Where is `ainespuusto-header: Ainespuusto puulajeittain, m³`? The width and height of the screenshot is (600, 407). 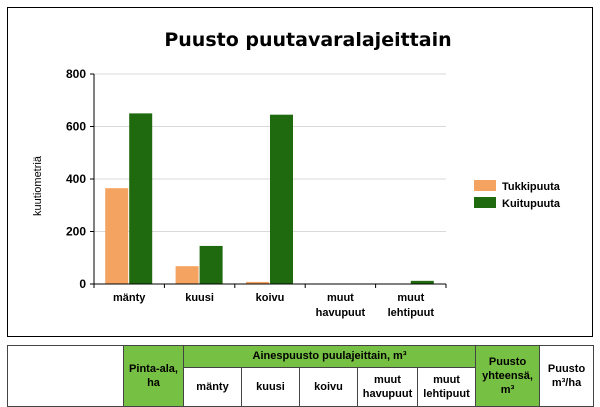
ainespuusto-header: Ainespuusto puulajeittain, m³ is located at coordinates (329, 356).